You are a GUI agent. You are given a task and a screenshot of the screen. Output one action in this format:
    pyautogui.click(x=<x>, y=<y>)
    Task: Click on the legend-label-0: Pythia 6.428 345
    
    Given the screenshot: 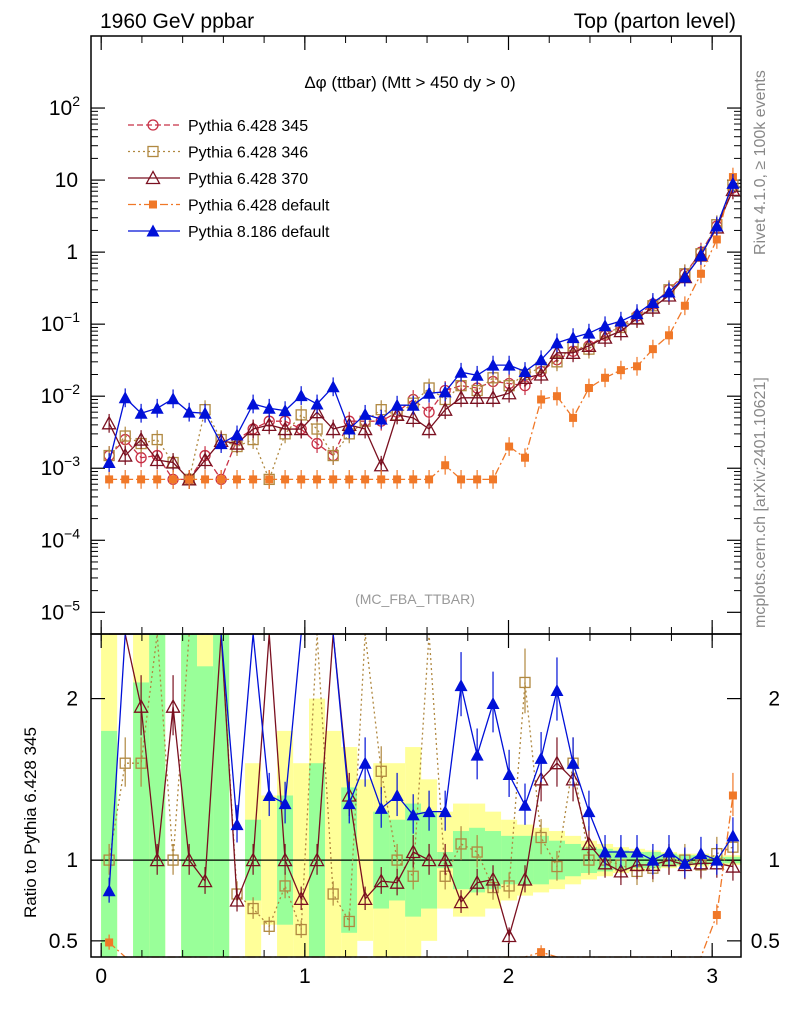 What is the action you would take?
    pyautogui.click(x=248, y=126)
    